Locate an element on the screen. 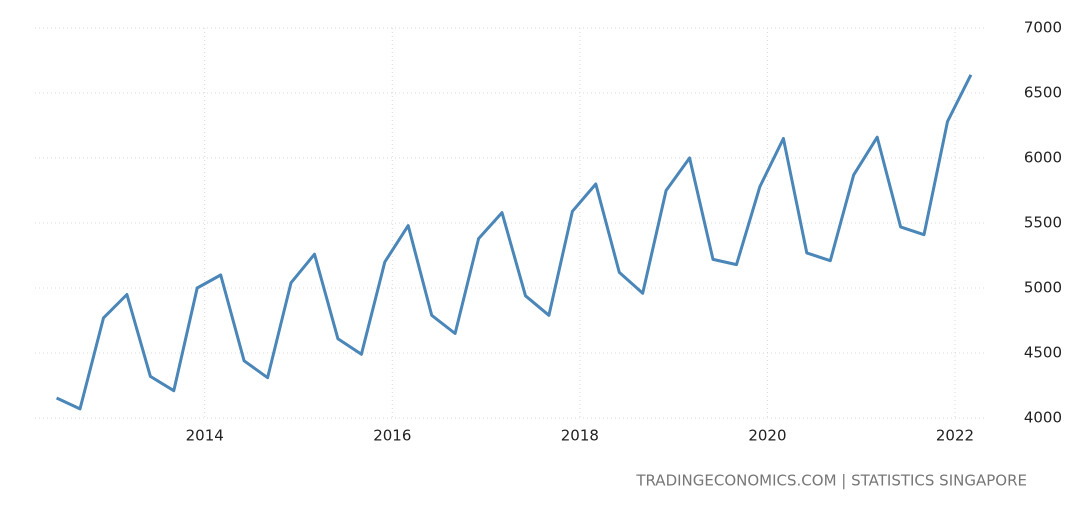  y-tick-label: 6500 is located at coordinates (1043, 93).